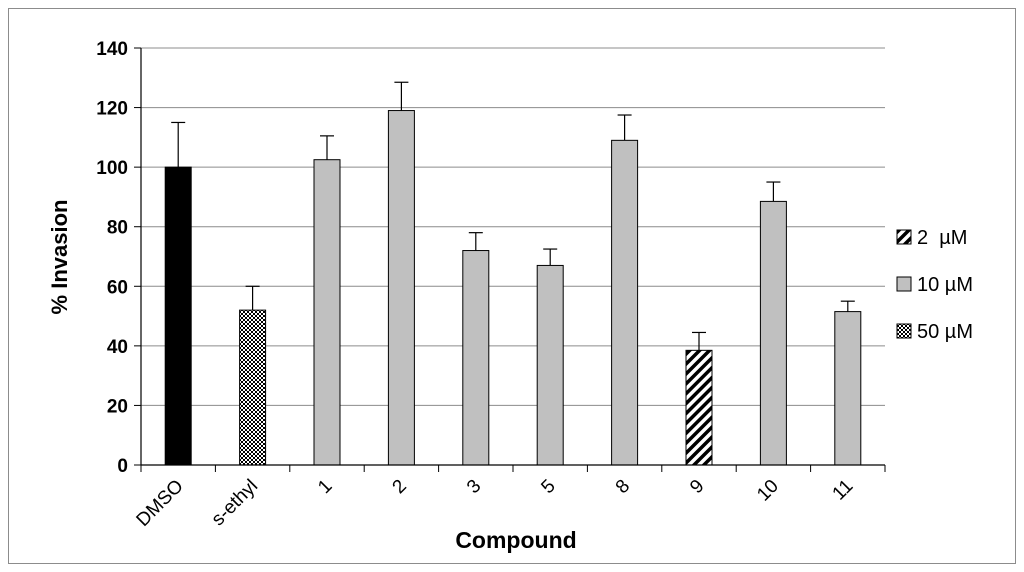  I want to click on legend-label: 10 µM, so click(945, 285).